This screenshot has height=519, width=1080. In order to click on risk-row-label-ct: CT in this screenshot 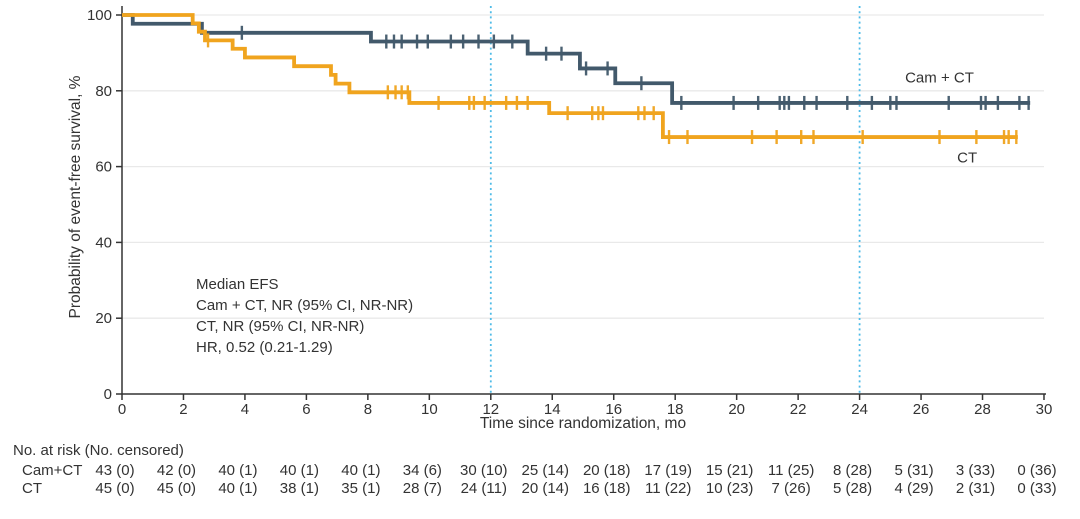, I will do `click(32, 488)`.